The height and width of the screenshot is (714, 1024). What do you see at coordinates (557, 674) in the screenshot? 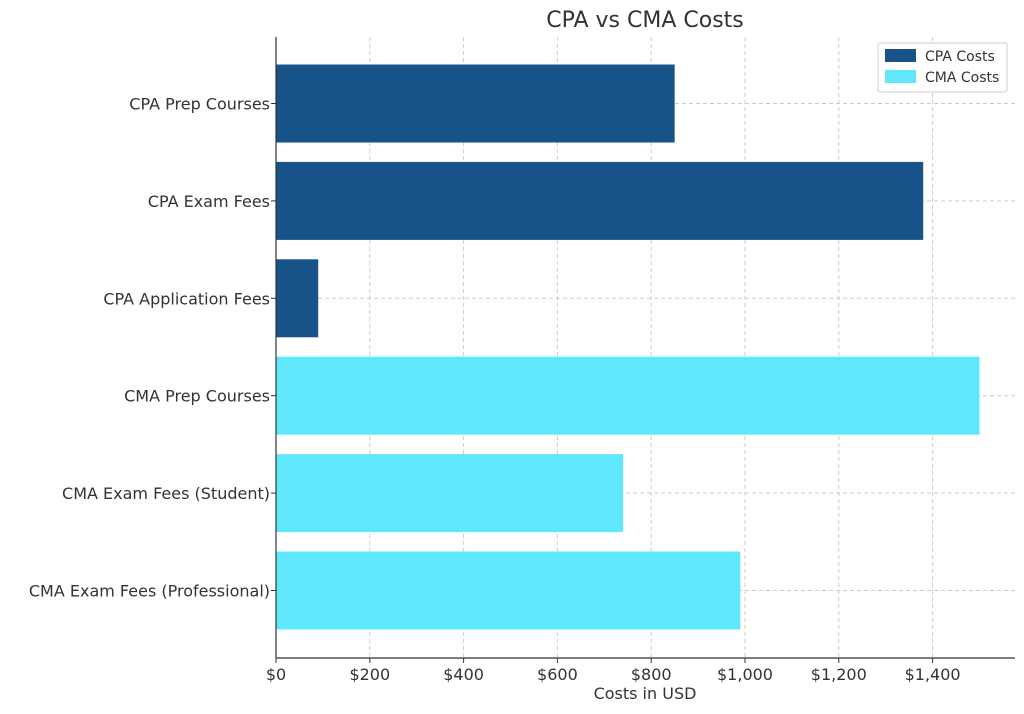
I see `x-tick-label: $600` at bounding box center [557, 674].